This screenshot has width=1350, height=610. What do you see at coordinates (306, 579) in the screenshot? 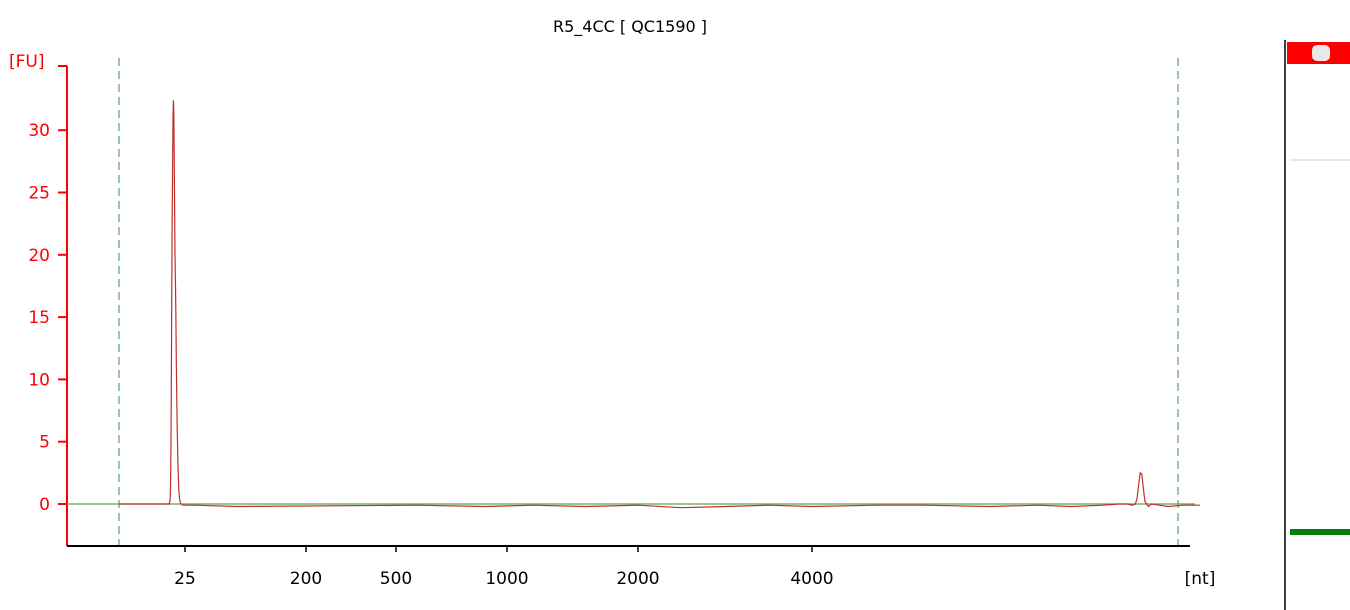
I see `x-tick-label: 200` at bounding box center [306, 579].